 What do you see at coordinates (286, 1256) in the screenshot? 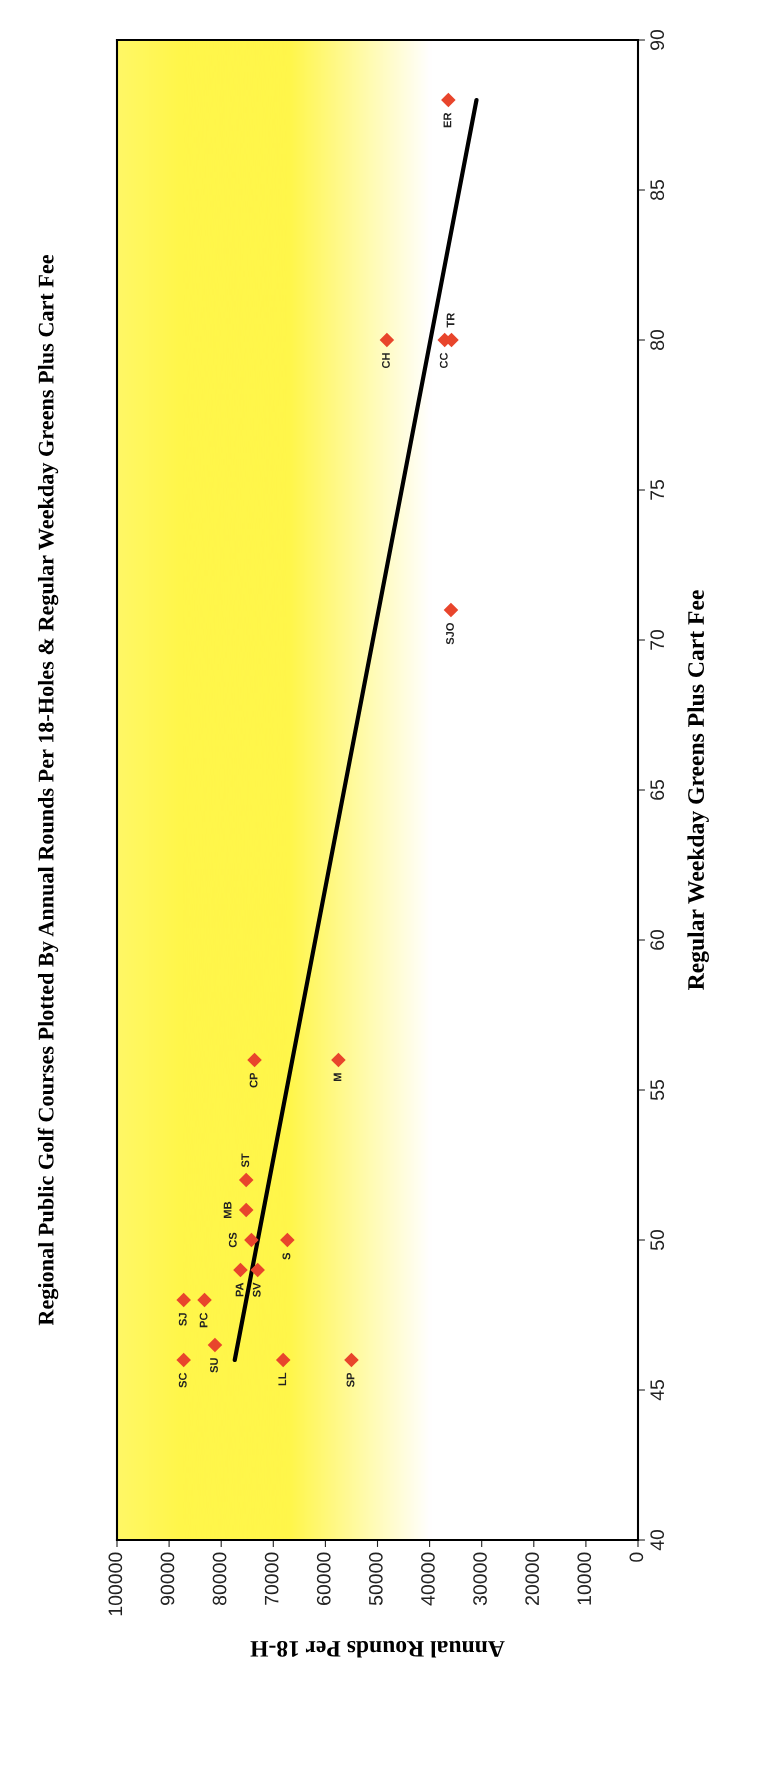
I see `annotation: S` at bounding box center [286, 1256].